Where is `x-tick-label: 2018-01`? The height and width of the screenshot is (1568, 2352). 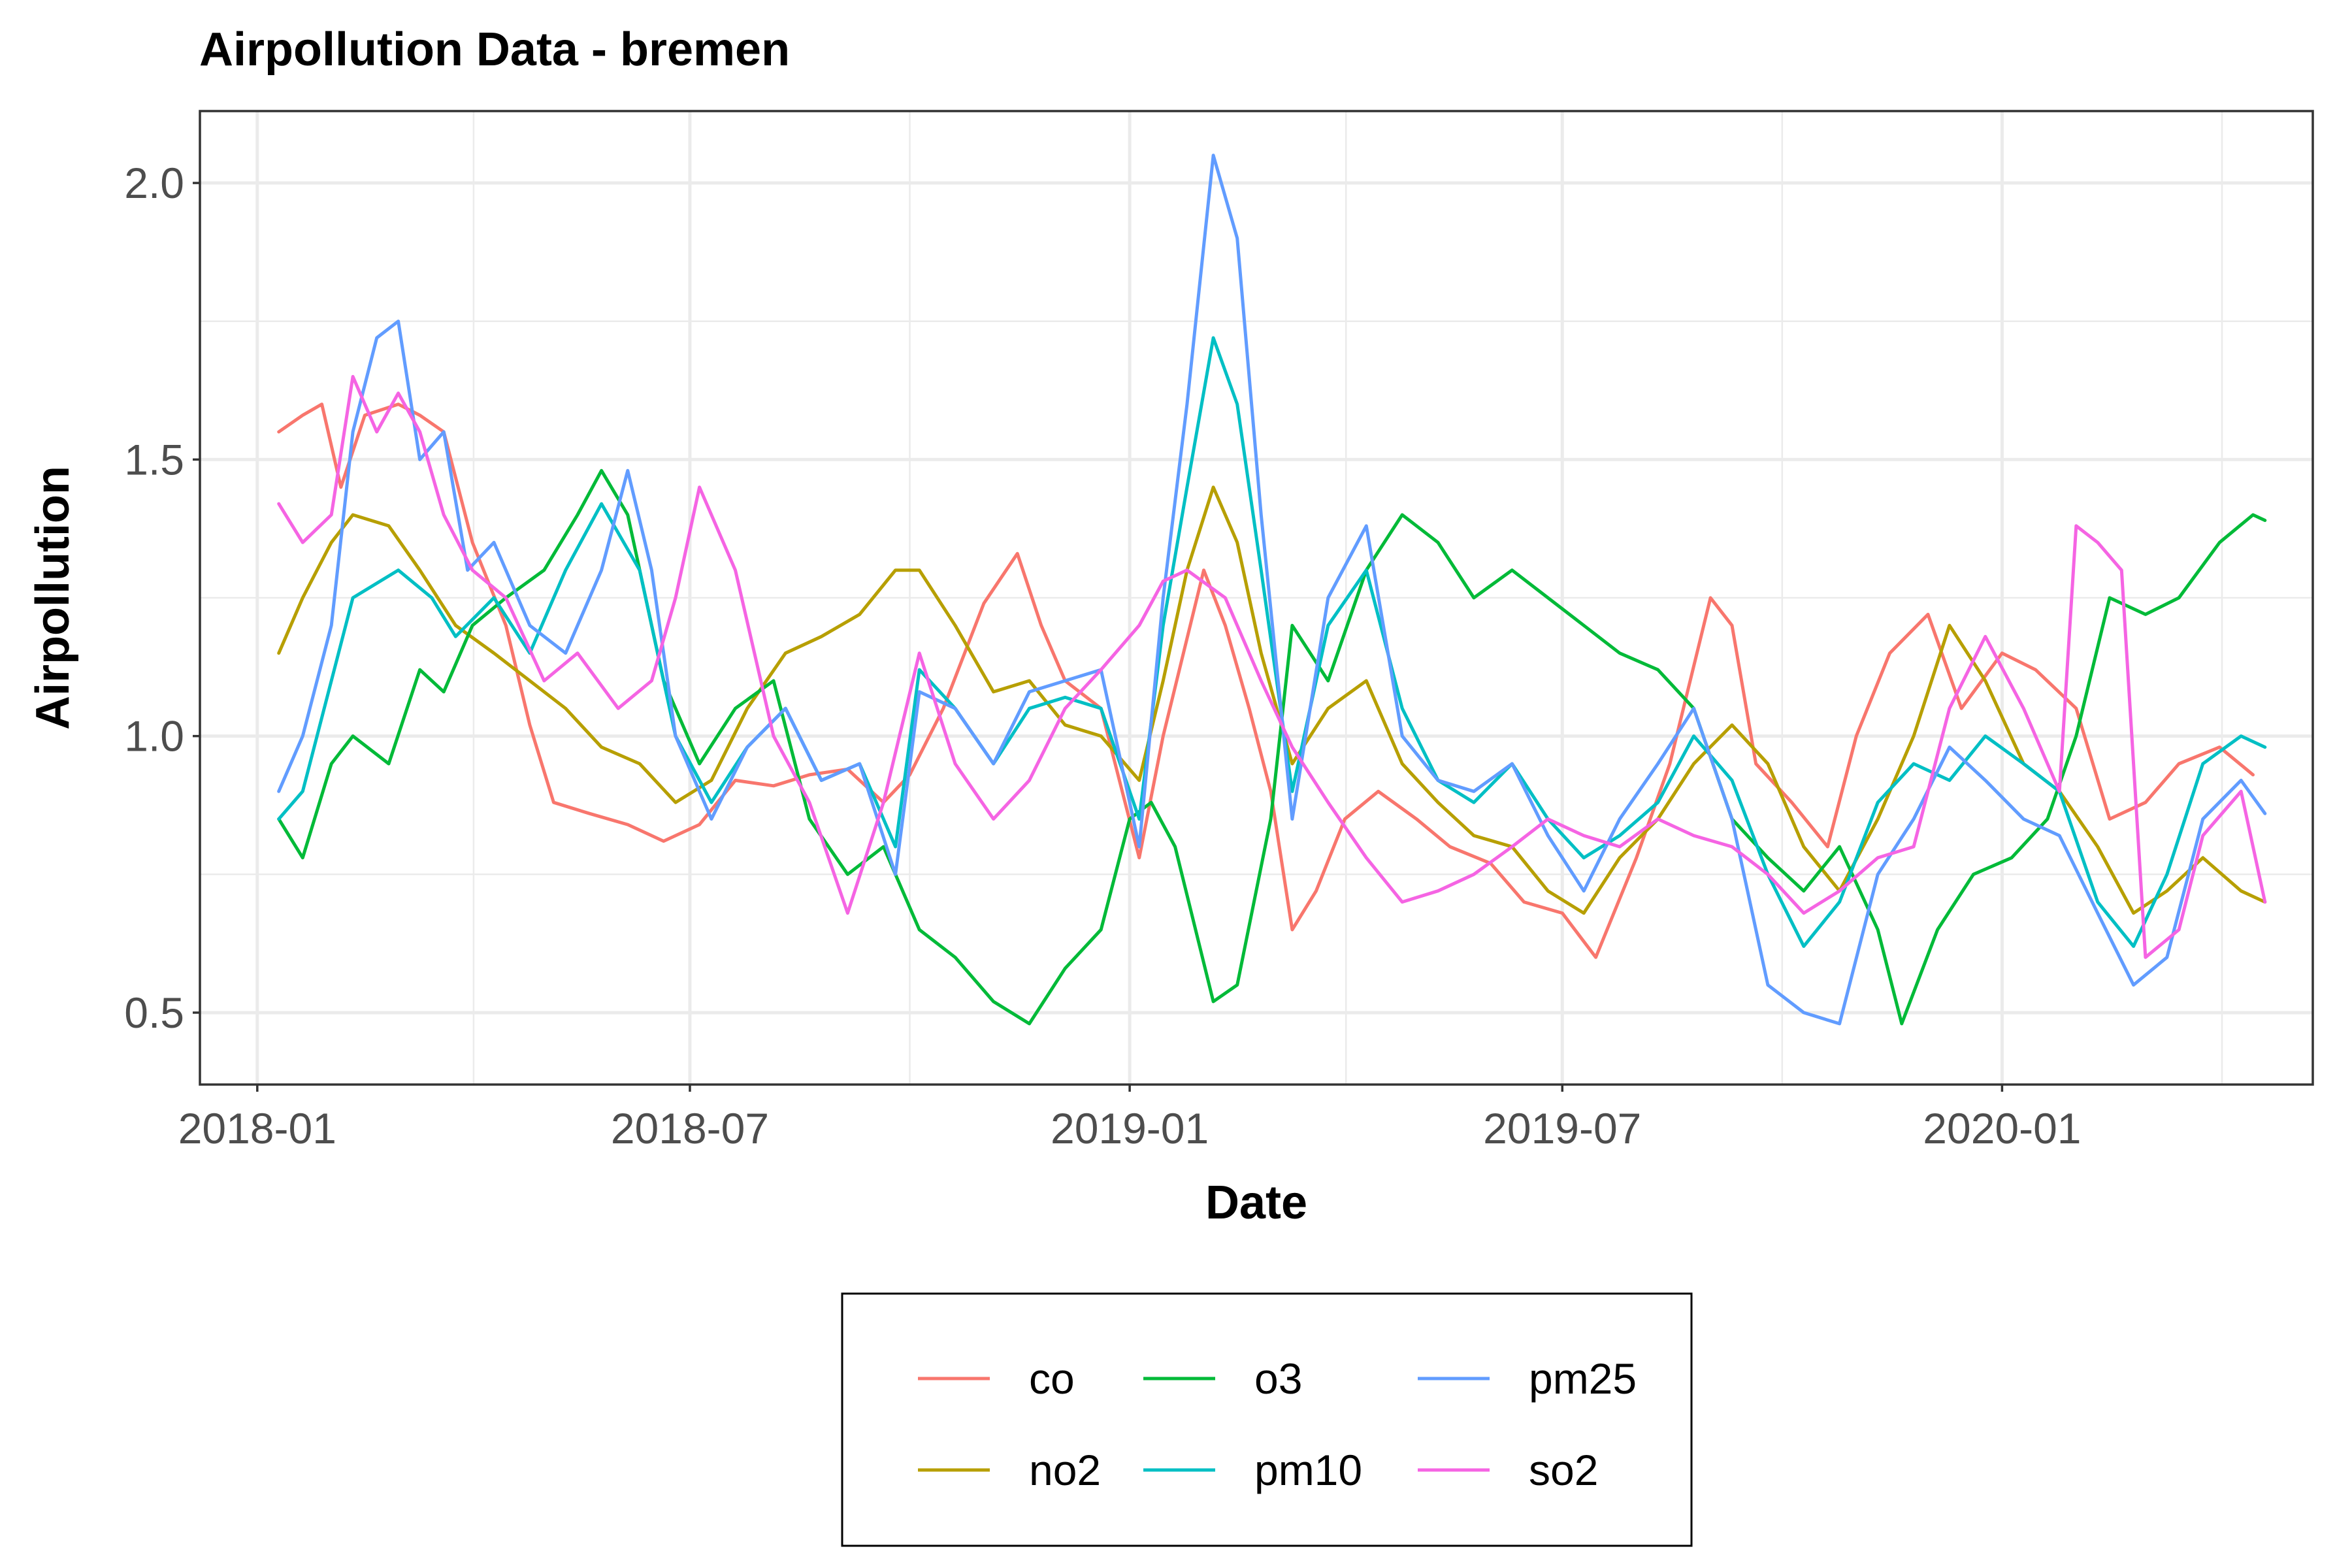
x-tick-label: 2018-01 is located at coordinates (257, 1128).